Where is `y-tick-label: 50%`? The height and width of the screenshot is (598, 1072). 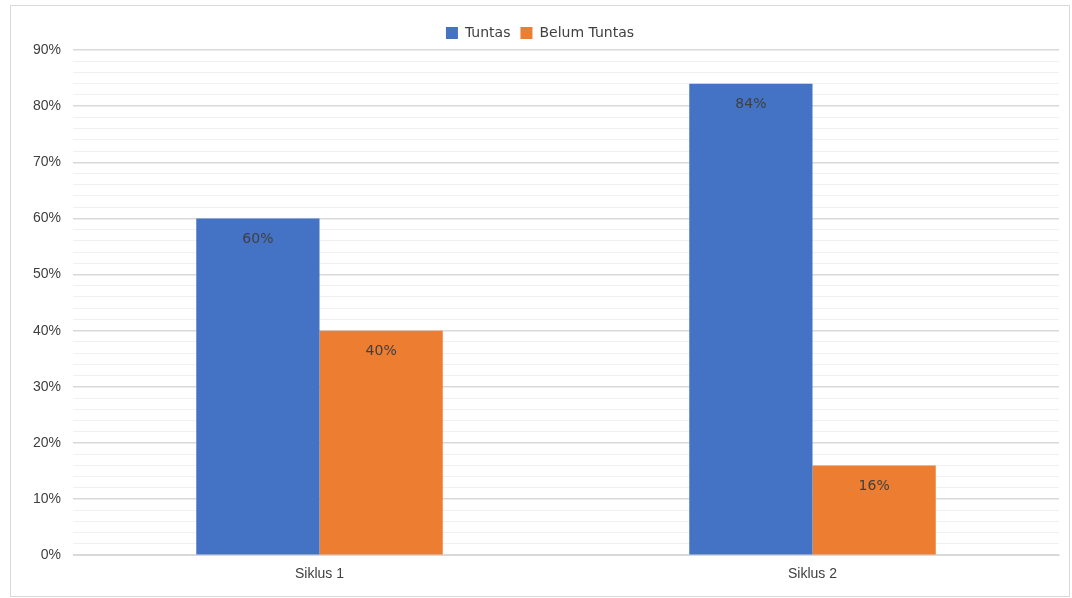
y-tick-label: 50% is located at coordinates (47, 273).